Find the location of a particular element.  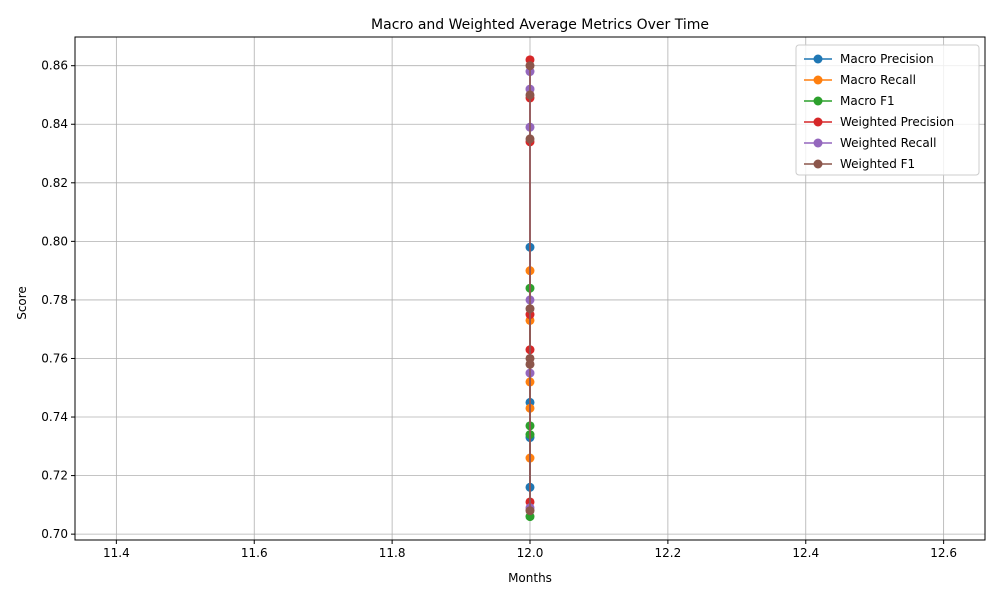

legend-entry-label: Weighted Precision is located at coordinates (897, 122).